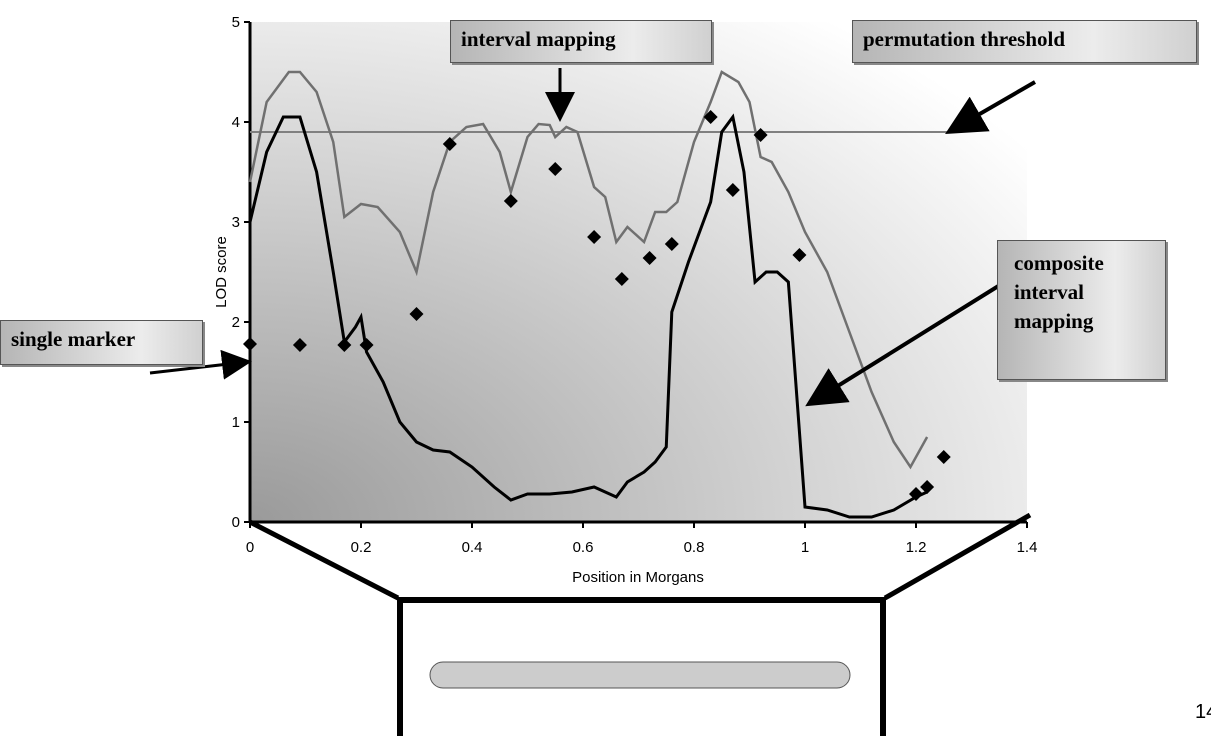  What do you see at coordinates (101, 342) in the screenshot?
I see `annotation: single marker` at bounding box center [101, 342].